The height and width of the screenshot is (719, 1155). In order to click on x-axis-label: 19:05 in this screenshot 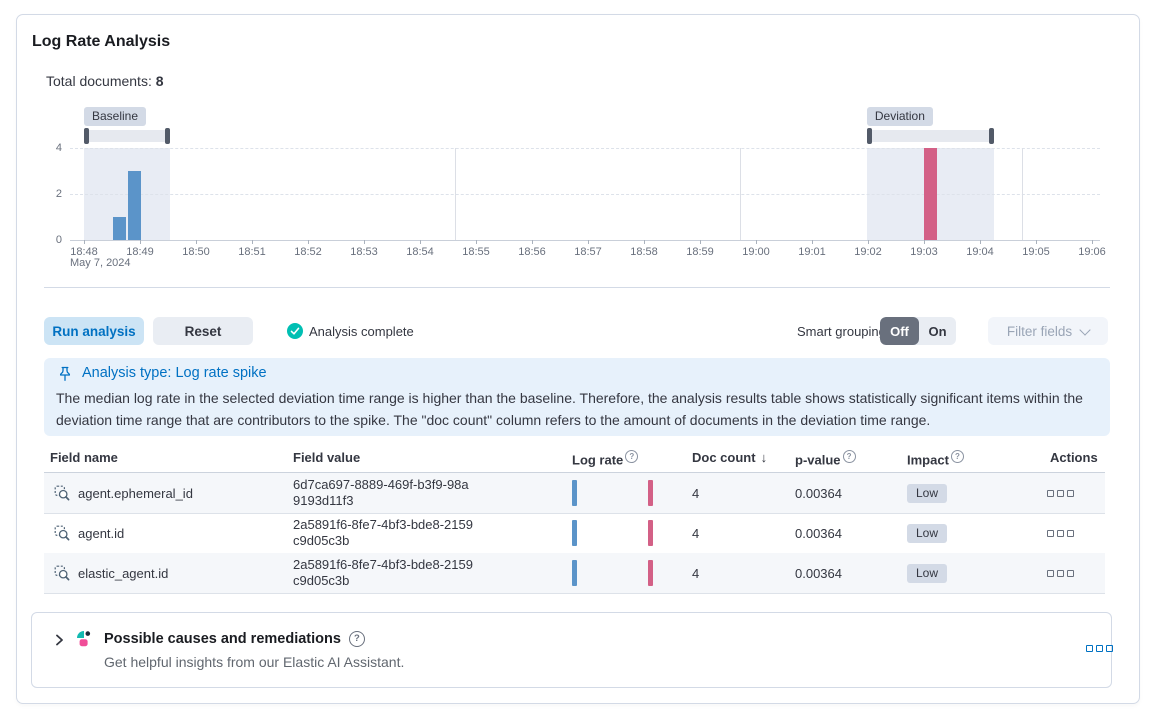, I will do `click(1036, 252)`.